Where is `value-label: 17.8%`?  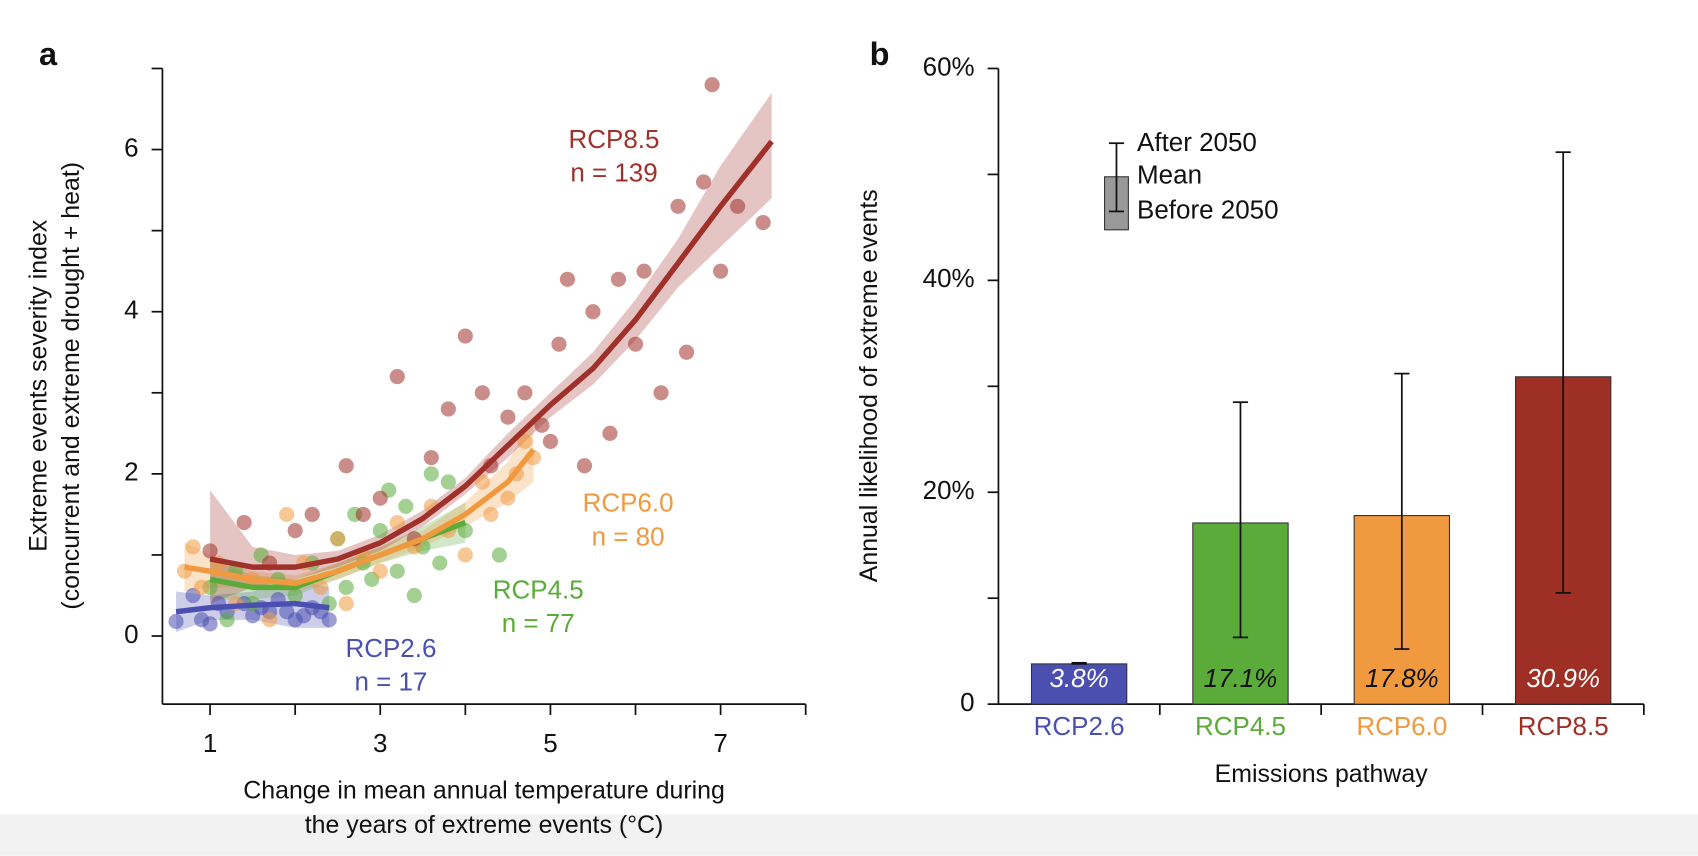 value-label: 17.8% is located at coordinates (1402, 678).